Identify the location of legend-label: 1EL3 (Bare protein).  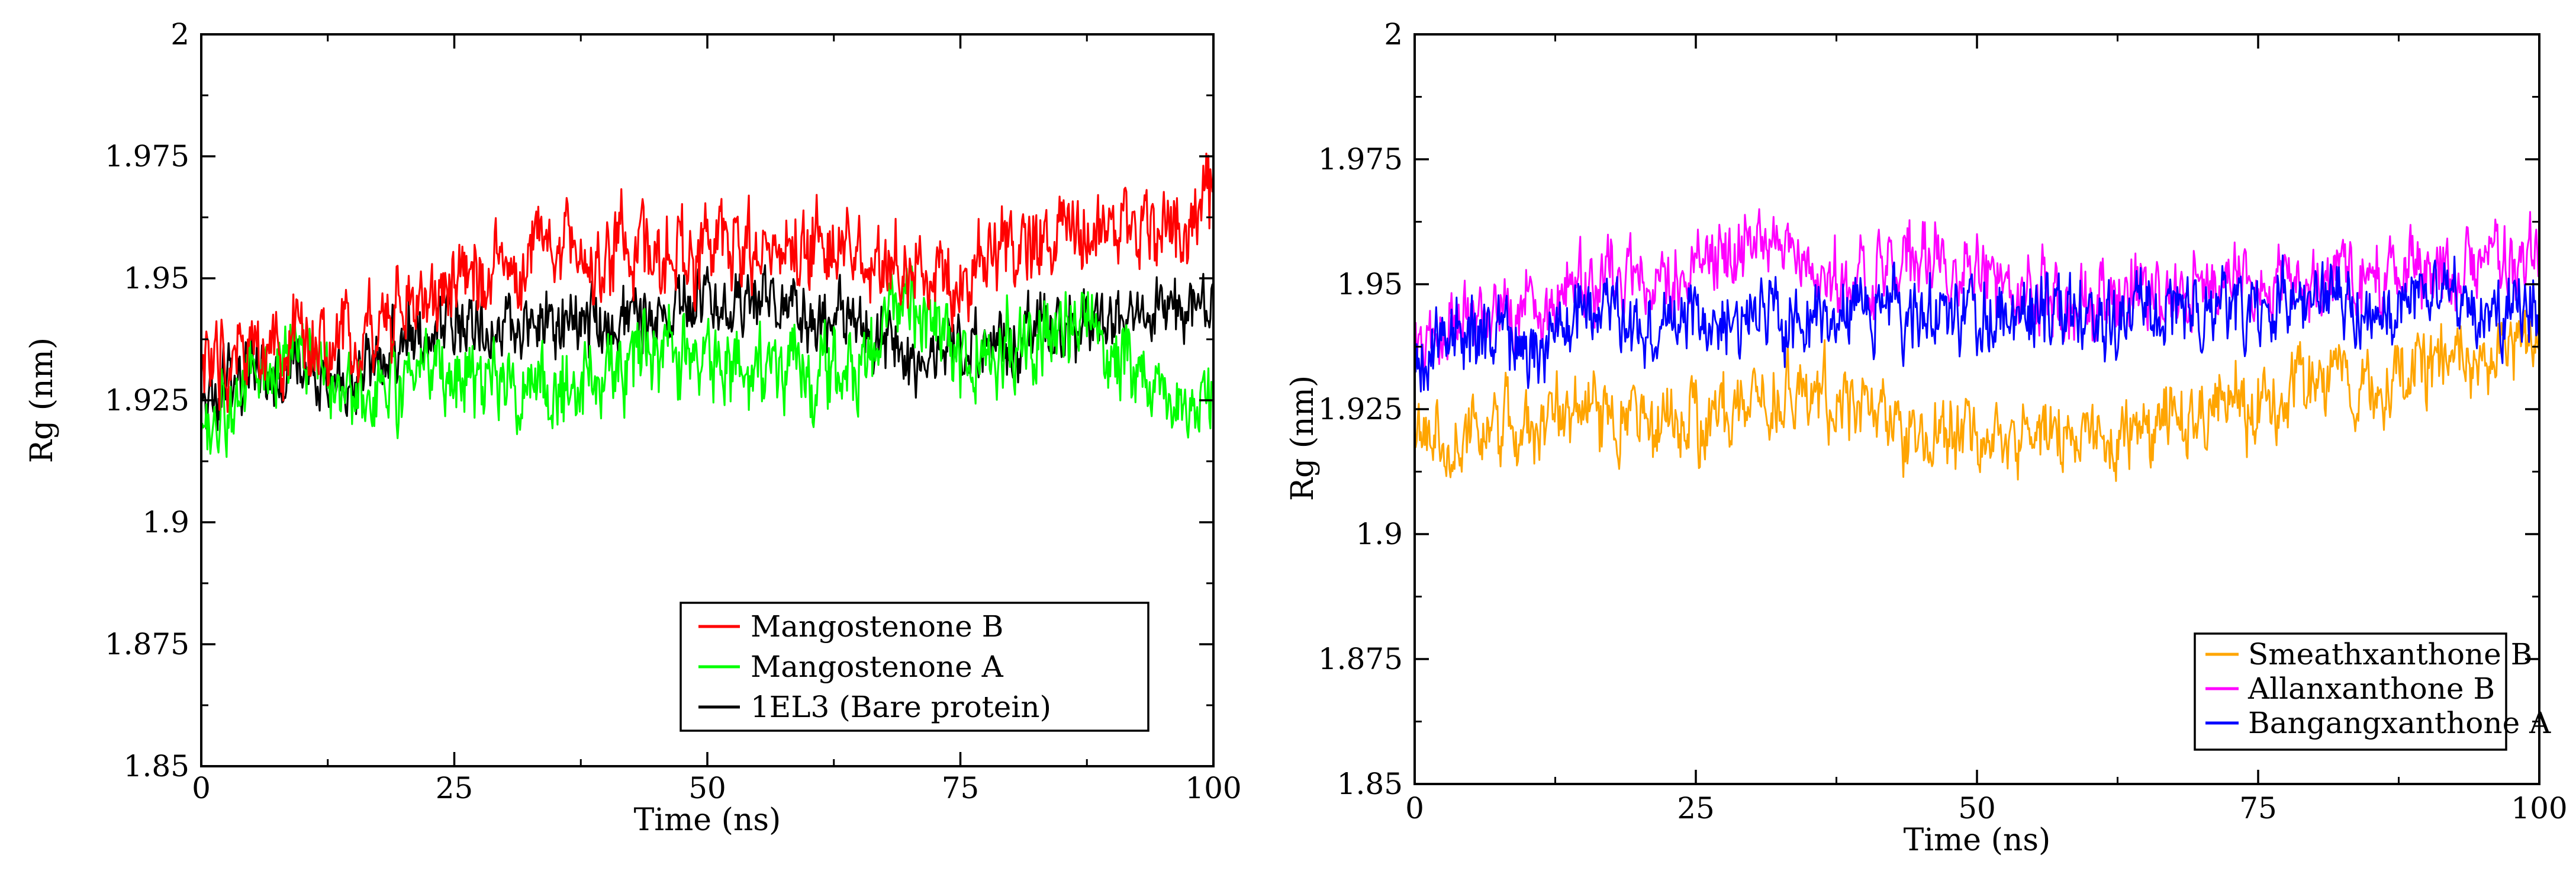
(901, 707).